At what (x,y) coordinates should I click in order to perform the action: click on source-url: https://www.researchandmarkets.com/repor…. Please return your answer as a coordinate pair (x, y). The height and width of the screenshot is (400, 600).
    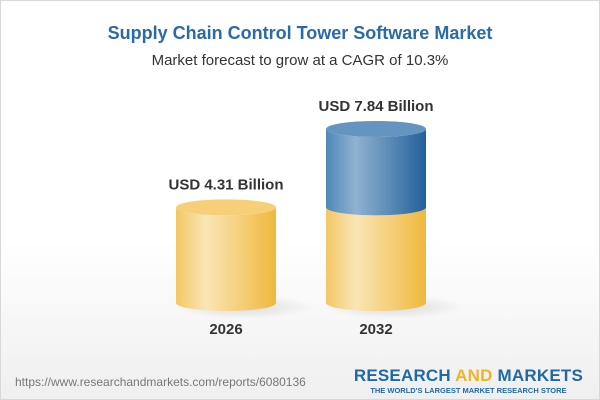
    Looking at the image, I should click on (160, 382).